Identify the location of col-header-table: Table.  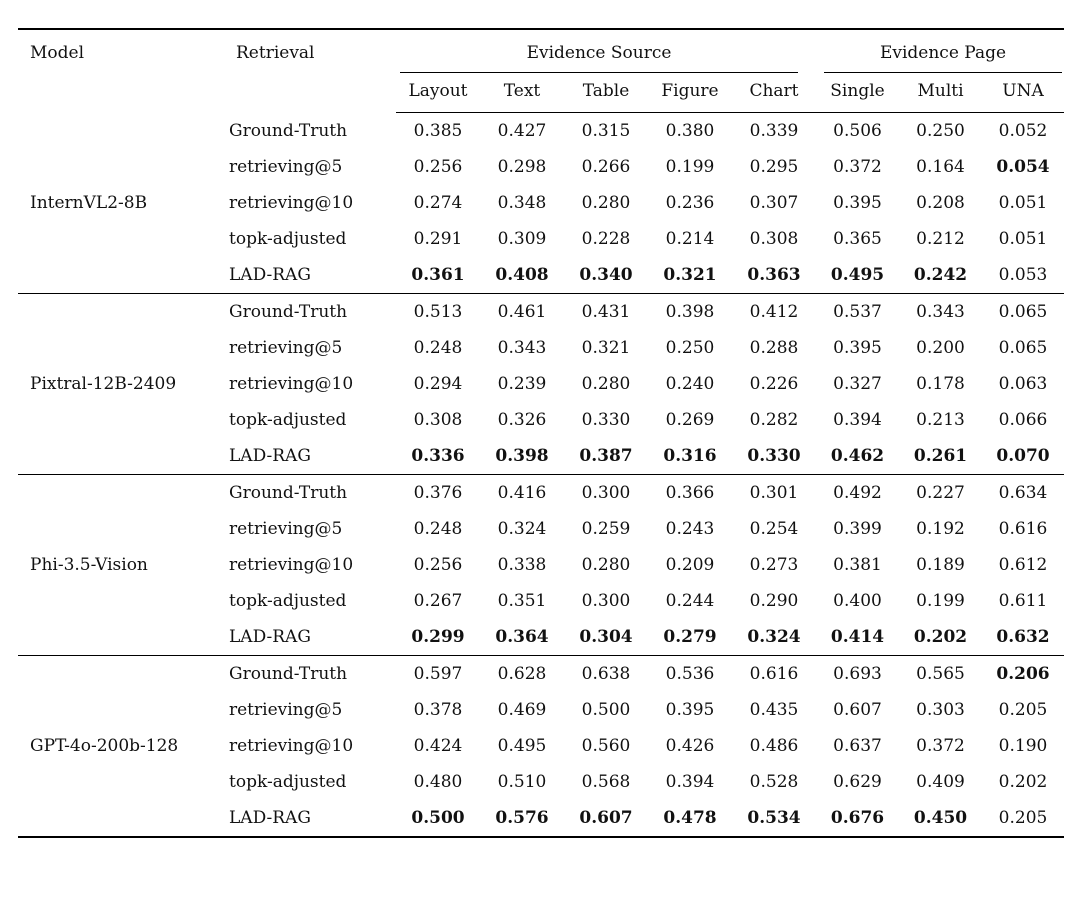
(606, 93).